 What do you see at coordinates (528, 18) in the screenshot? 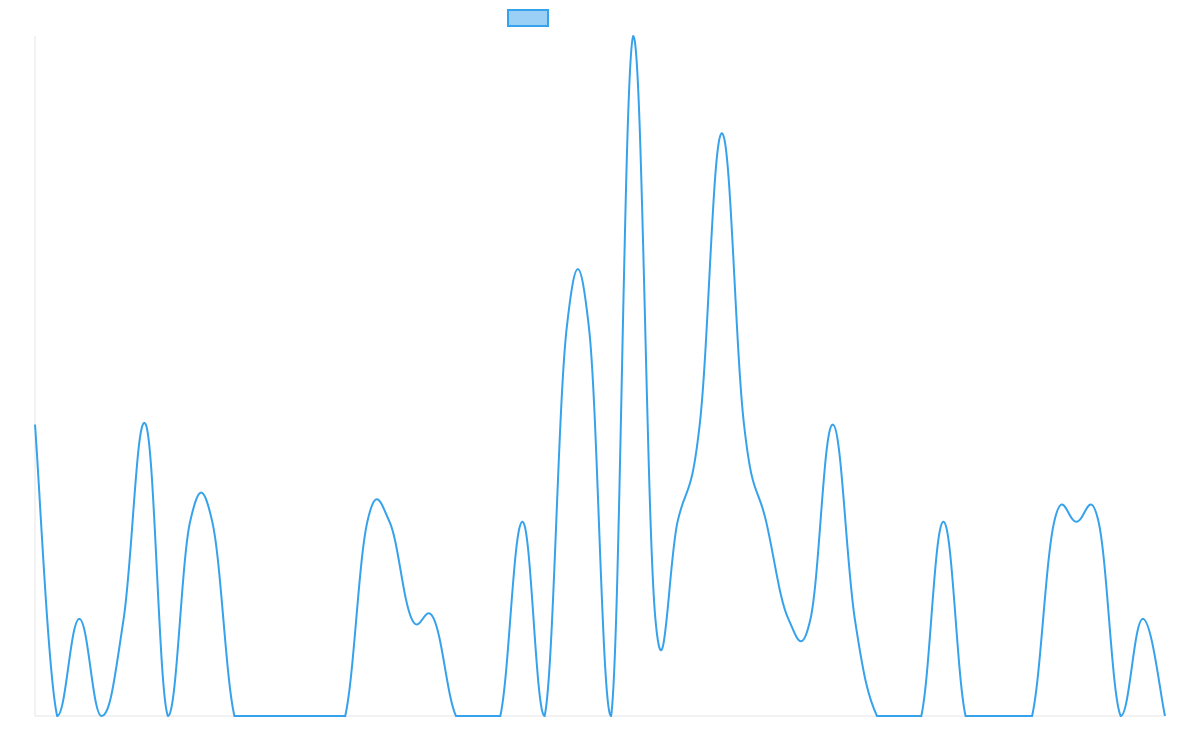
I see `legend-swatch` at bounding box center [528, 18].